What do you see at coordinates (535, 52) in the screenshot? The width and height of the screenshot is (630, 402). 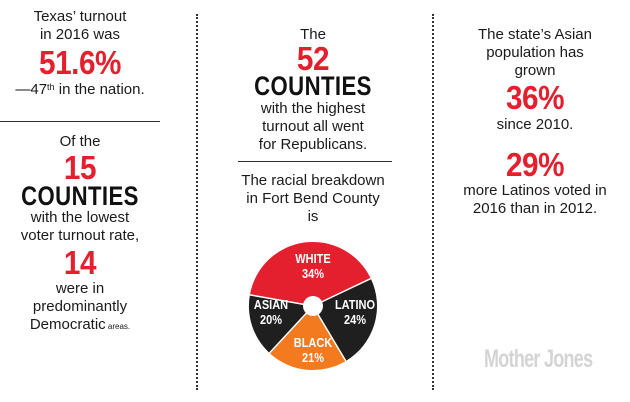 I see `asian-intro-line2: population has` at bounding box center [535, 52].